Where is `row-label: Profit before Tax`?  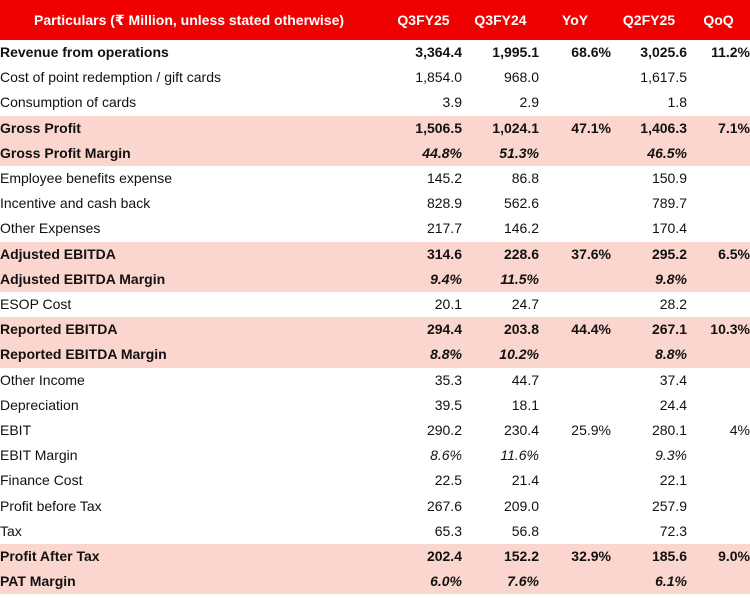
row-label: Profit before Tax is located at coordinates (51, 505).